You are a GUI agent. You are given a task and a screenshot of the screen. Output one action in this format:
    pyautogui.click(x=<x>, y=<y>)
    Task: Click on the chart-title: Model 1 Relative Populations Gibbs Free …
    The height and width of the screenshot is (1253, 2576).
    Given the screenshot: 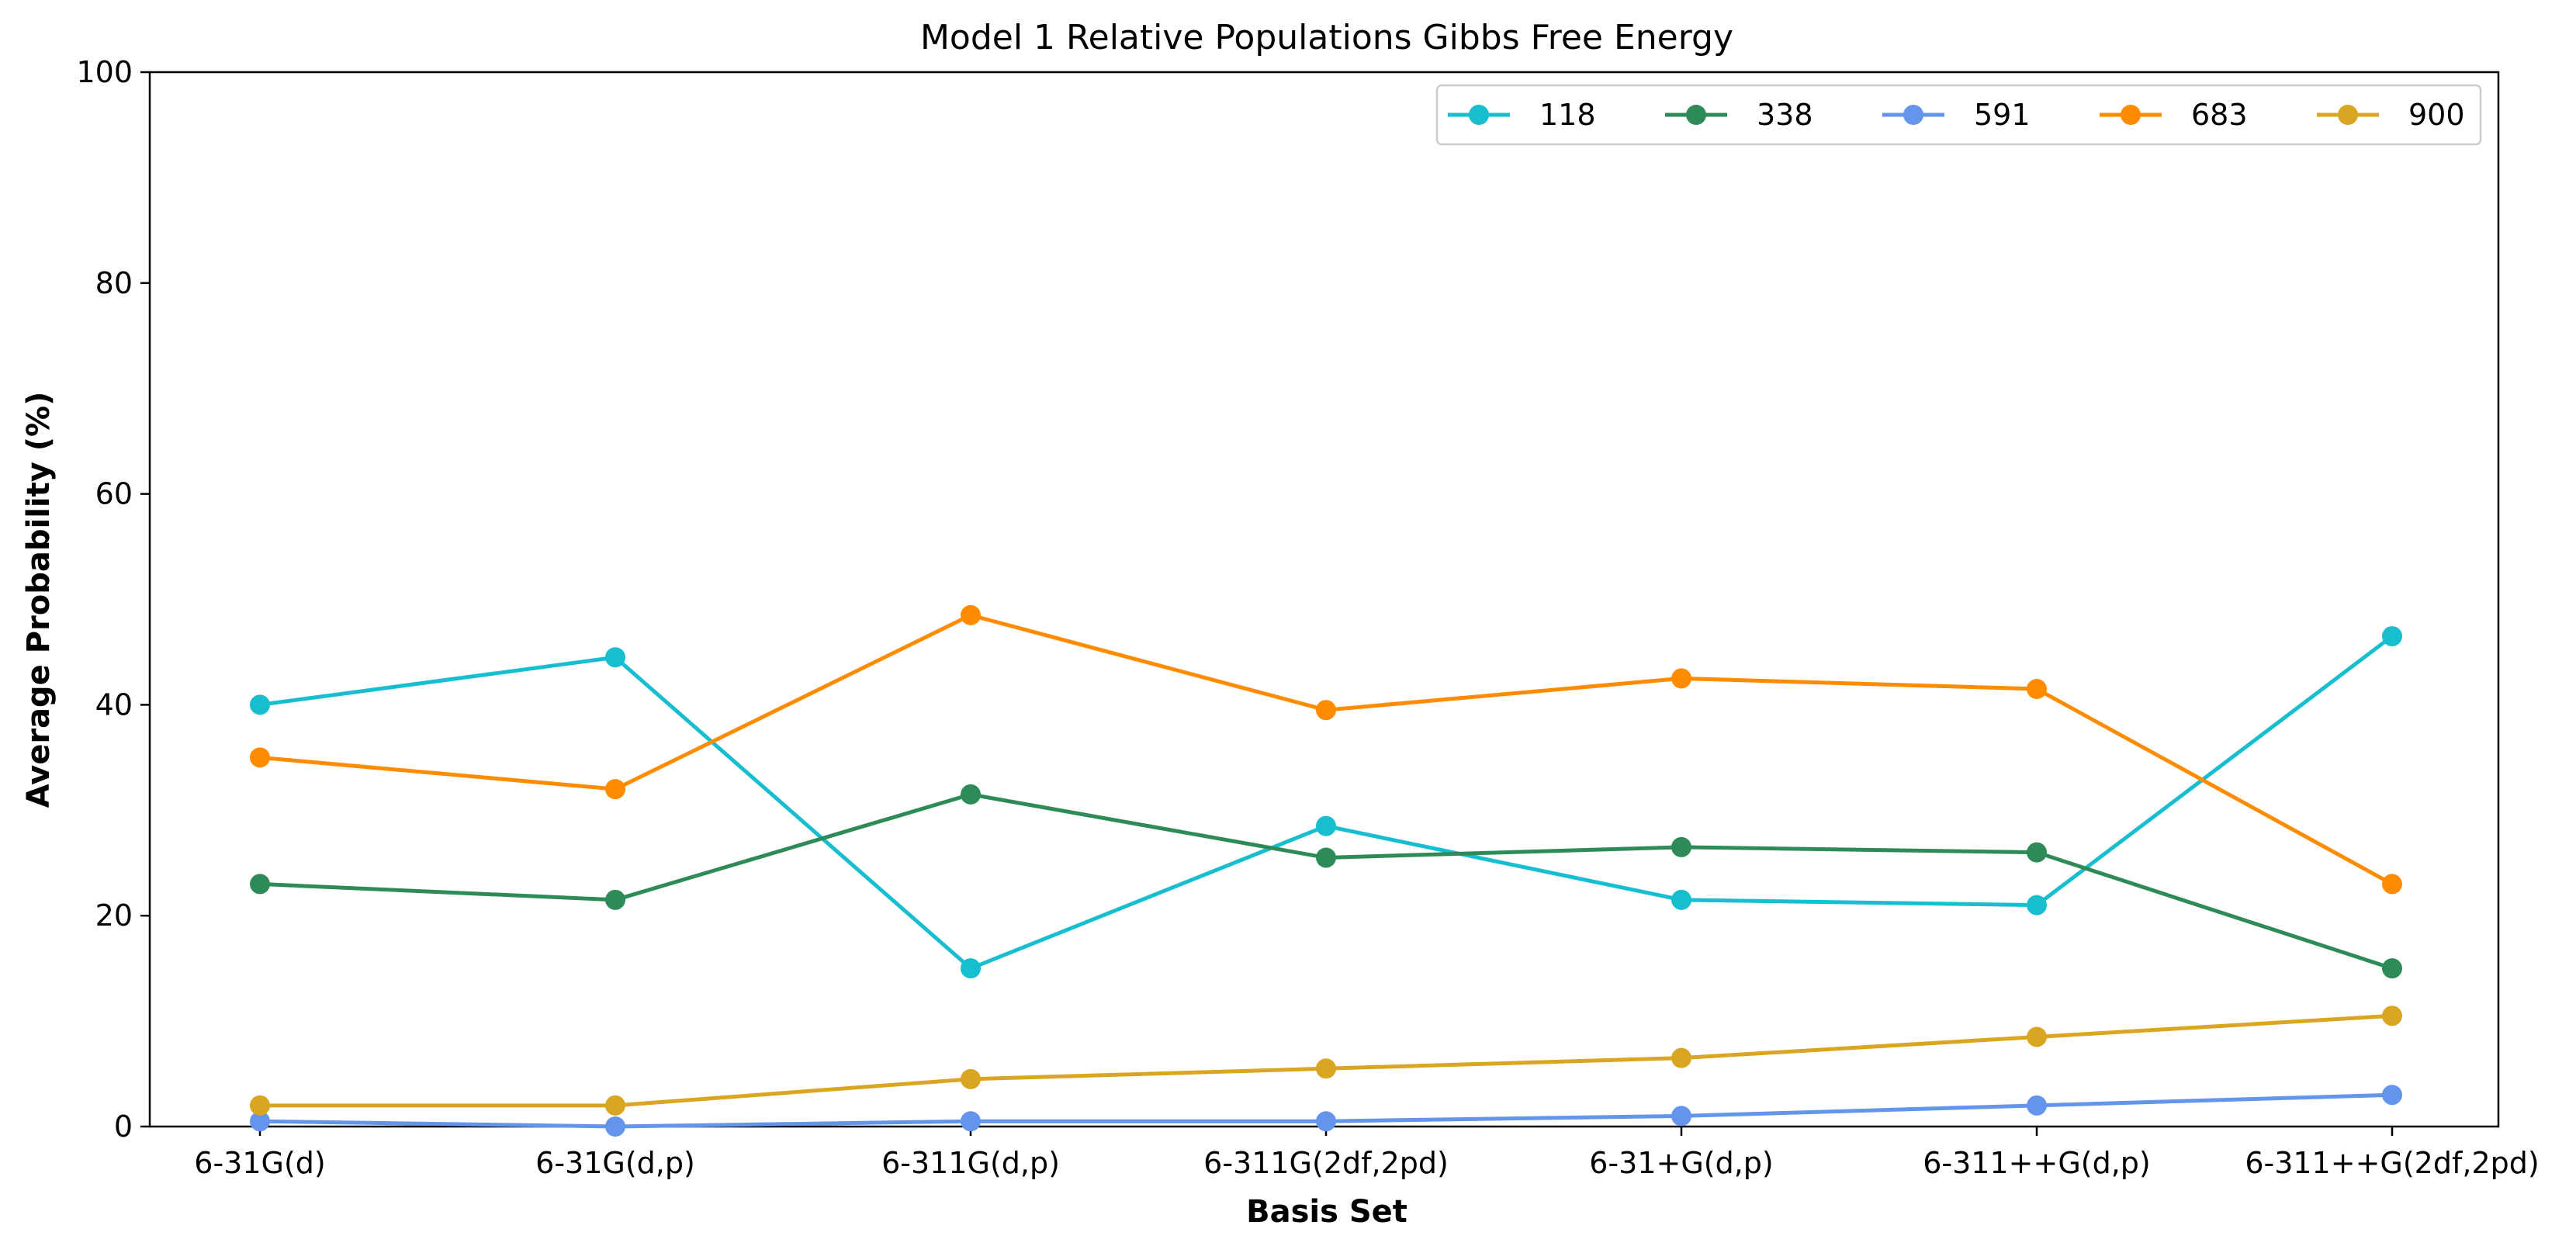 What is the action you would take?
    pyautogui.click(x=1326, y=37)
    